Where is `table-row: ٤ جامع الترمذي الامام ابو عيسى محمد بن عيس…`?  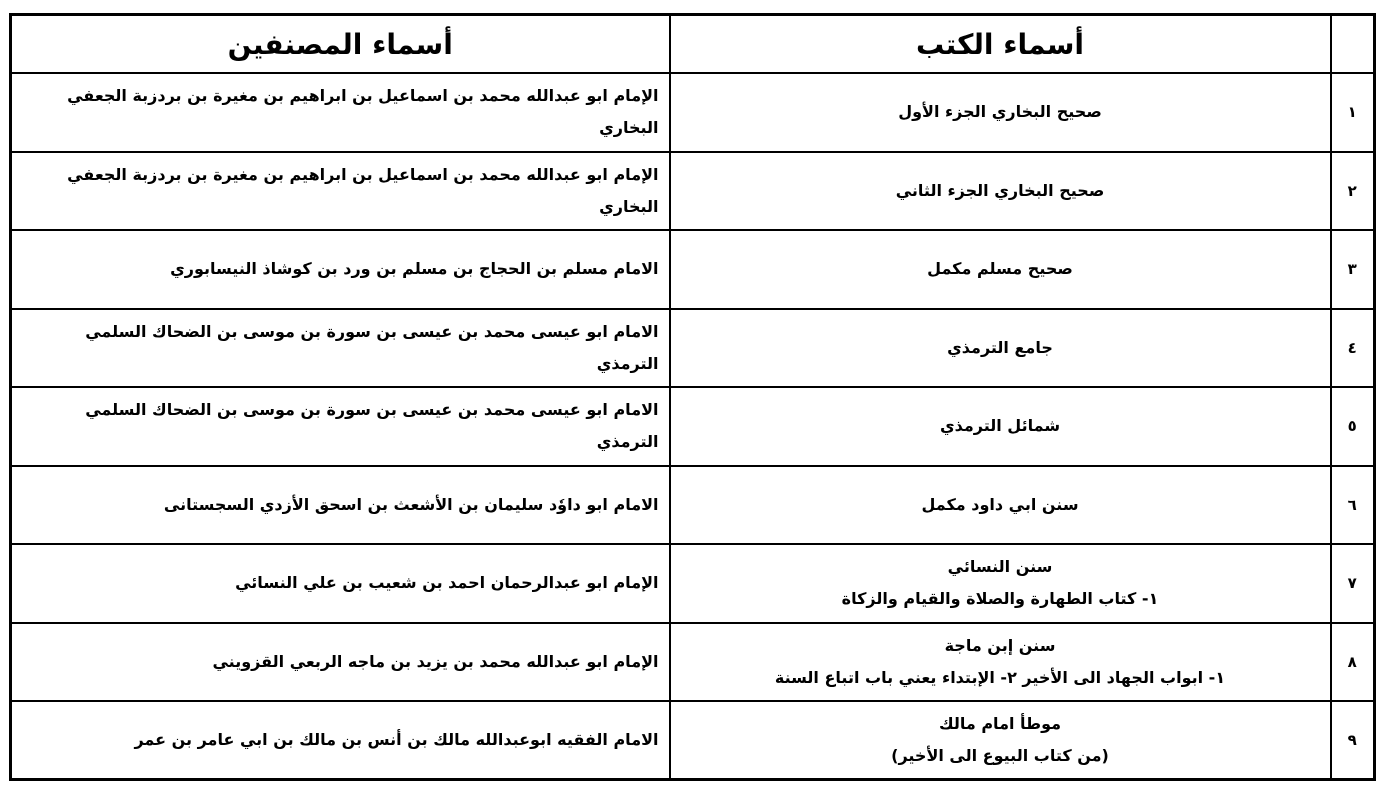
table-row: ٤ جامع الترمذي الامام ابو عيسى محمد بن عيس… is located at coordinates (692, 347).